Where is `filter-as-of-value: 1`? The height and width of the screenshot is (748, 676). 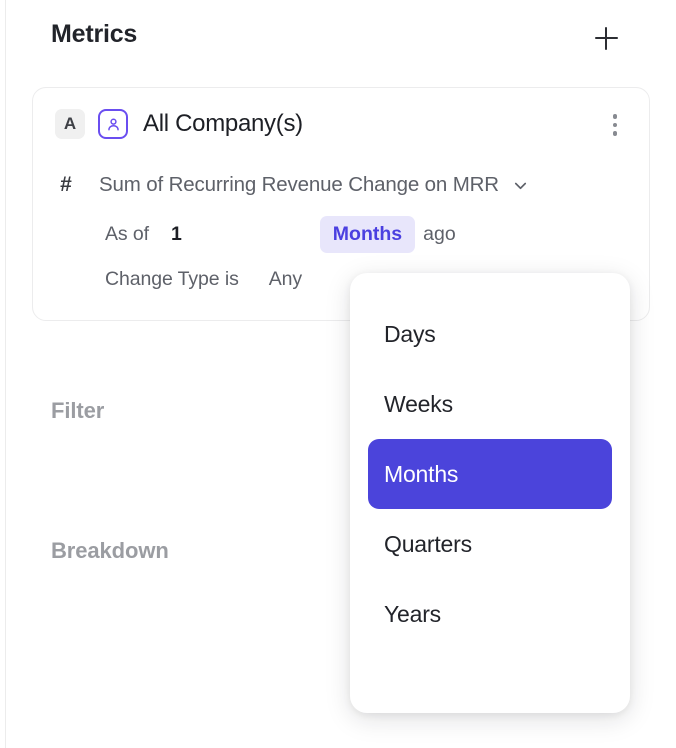
filter-as-of-value: 1 is located at coordinates (176, 233).